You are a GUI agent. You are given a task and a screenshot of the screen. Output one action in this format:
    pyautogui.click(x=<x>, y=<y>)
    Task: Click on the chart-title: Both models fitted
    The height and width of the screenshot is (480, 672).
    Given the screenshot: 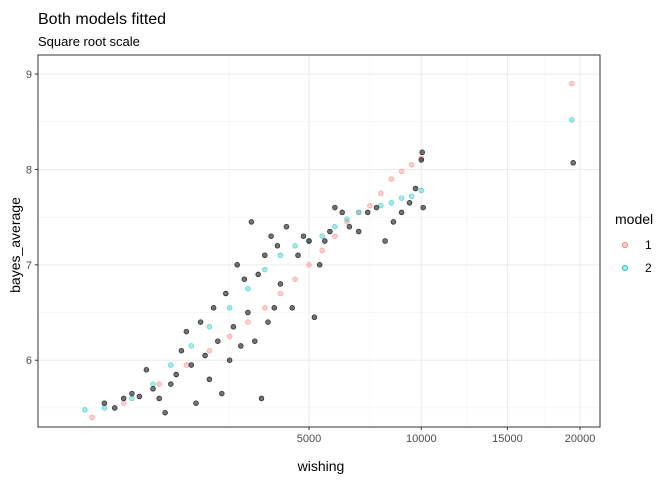 What is the action you would take?
    pyautogui.click(x=102, y=19)
    